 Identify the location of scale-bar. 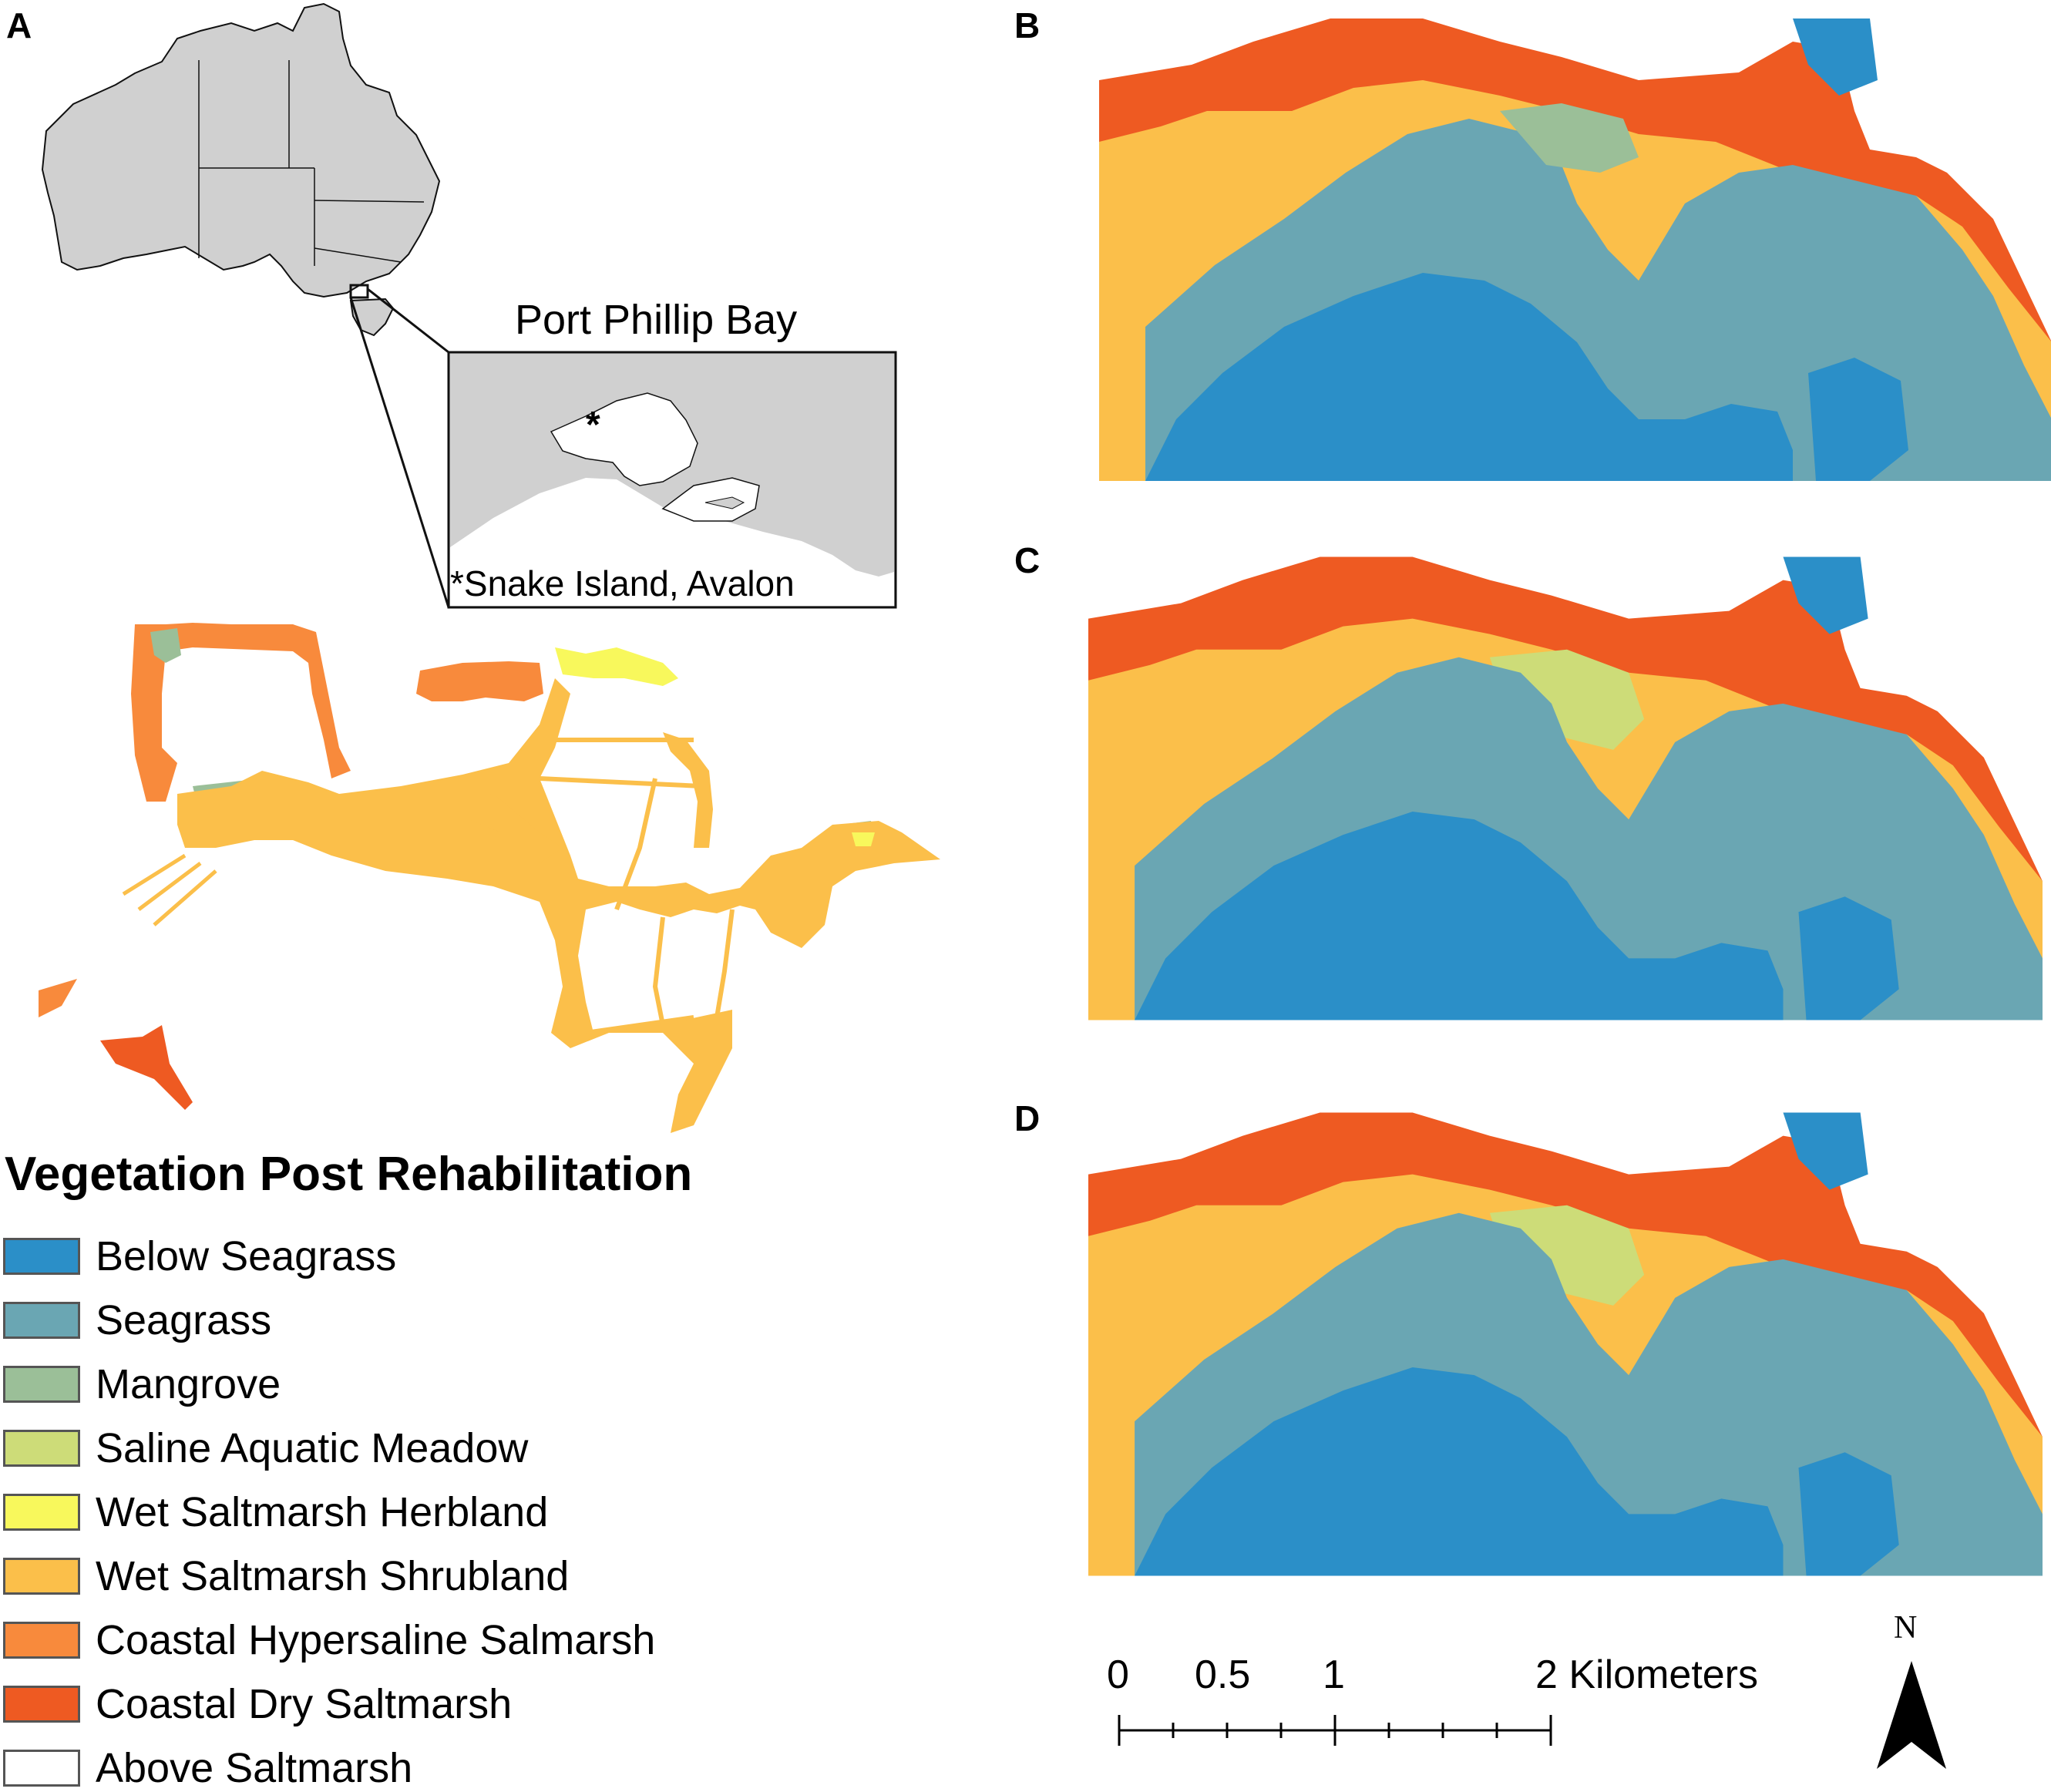
(1335, 1730).